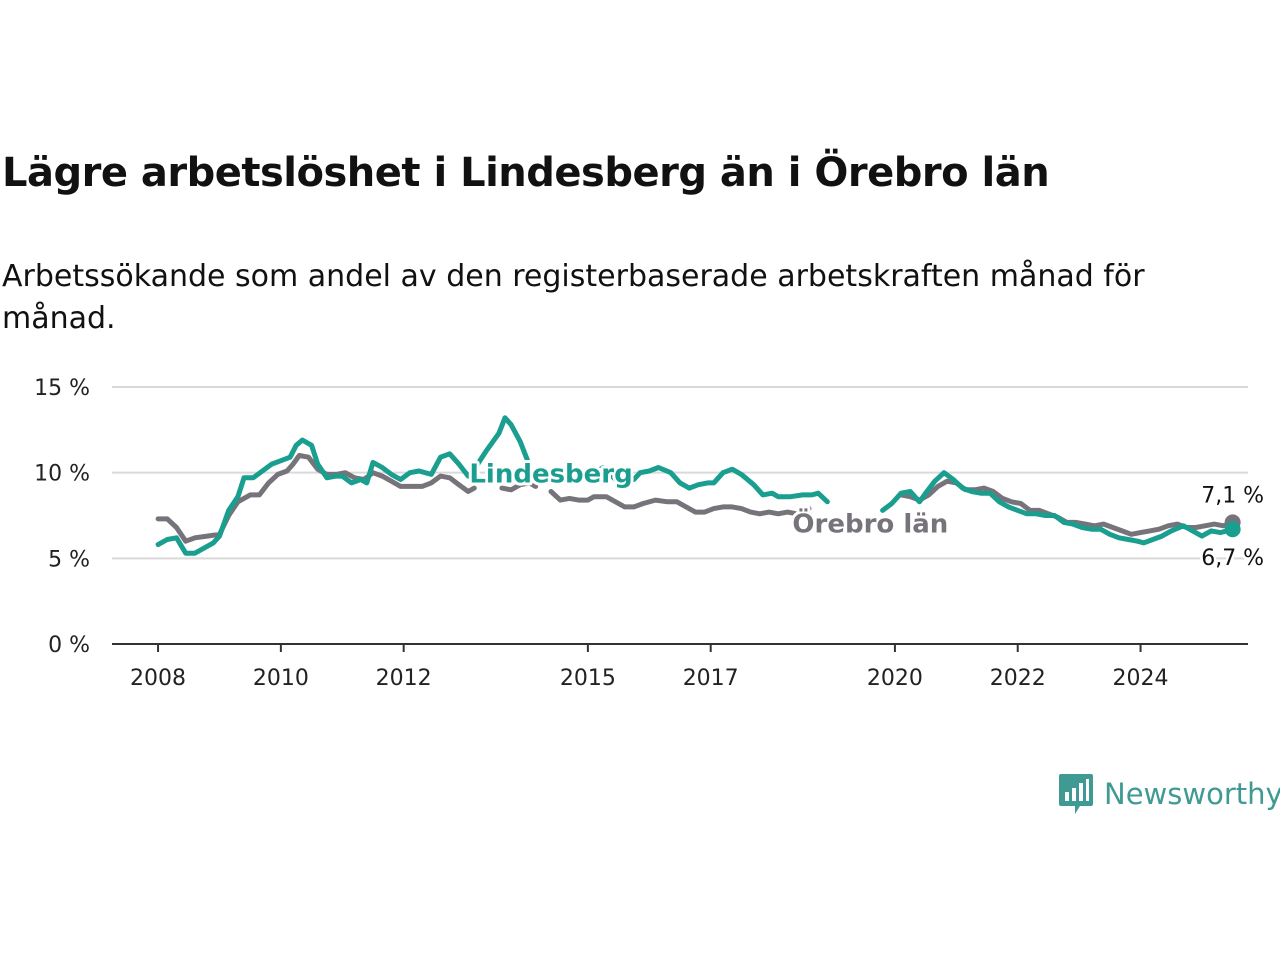 The height and width of the screenshot is (960, 1280). I want to click on end-value-label-orebro-lan: 7,1 %, so click(1232, 495).